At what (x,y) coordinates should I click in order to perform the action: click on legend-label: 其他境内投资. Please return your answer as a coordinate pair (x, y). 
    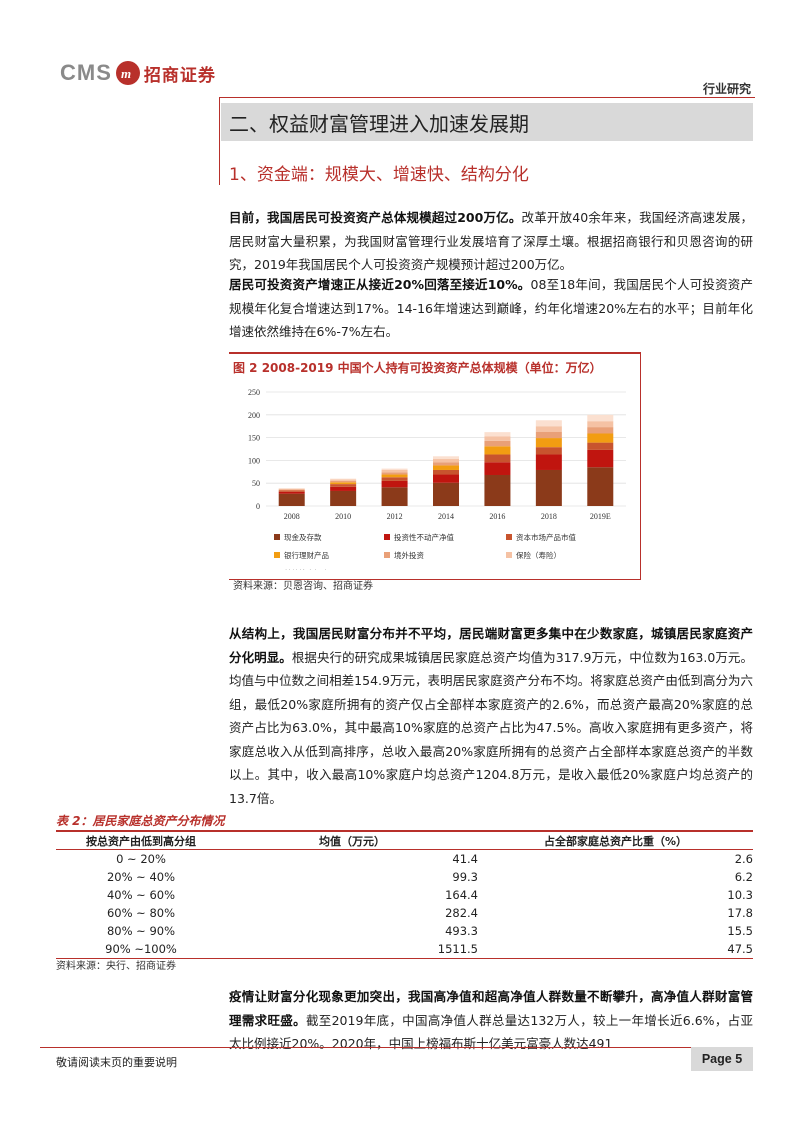
    Looking at the image, I should click on (306, 569).